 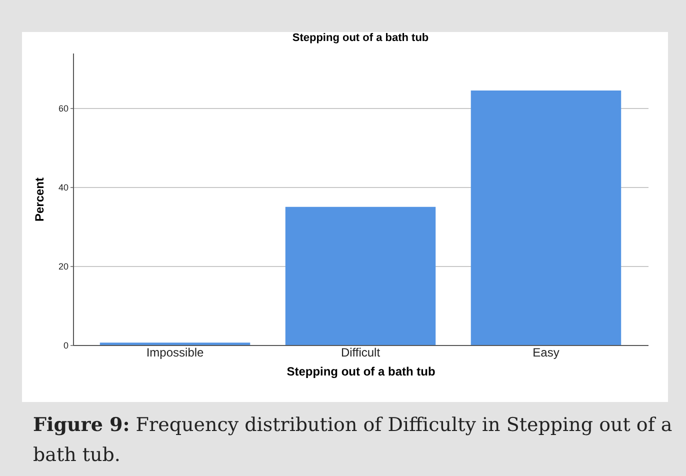 I want to click on chart-title: Stepping out of a bath tub, so click(x=360, y=38).